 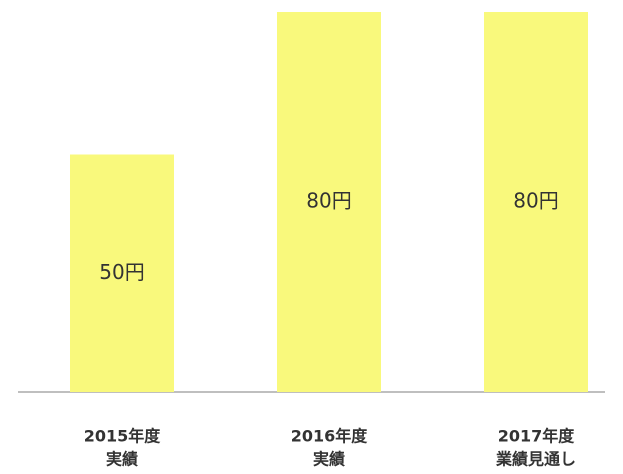 I want to click on x-tick-label: 2016年度, so click(x=330, y=436).